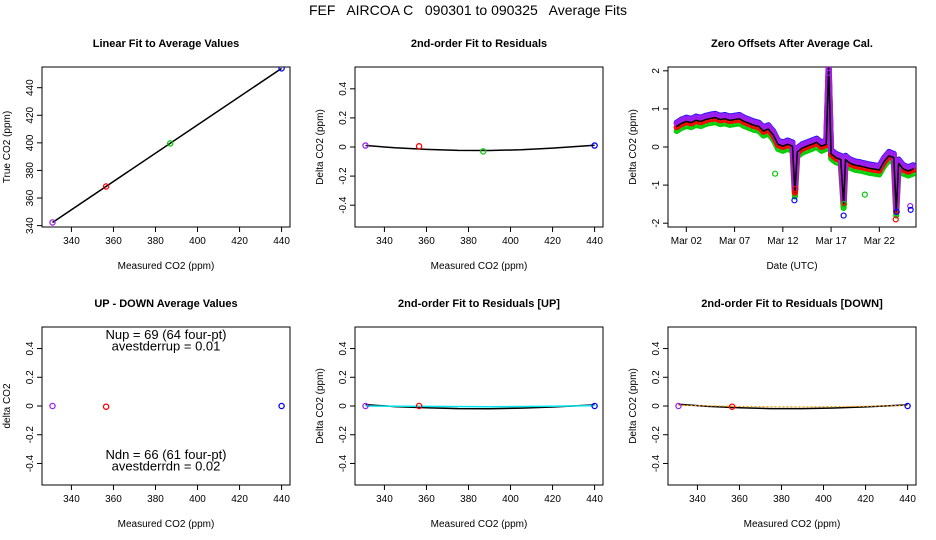  What do you see at coordinates (166, 466) in the screenshot?
I see `annotation-text: avestderrdn = 0.02` at bounding box center [166, 466].